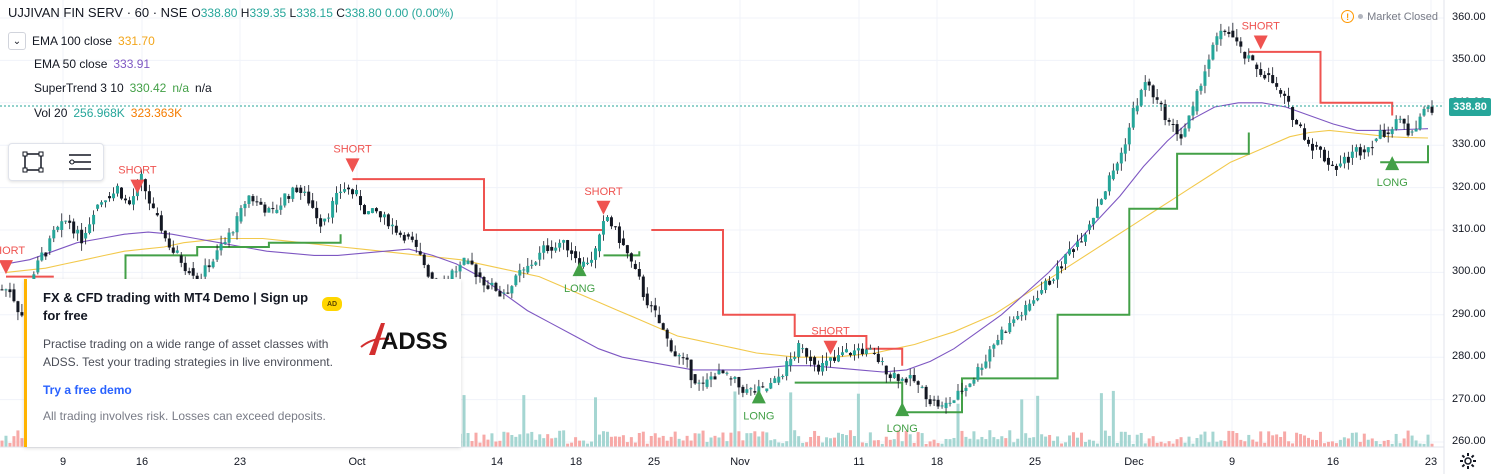  Describe the element at coordinates (33, 162) in the screenshot. I see `rectangle-select-icon` at that location.